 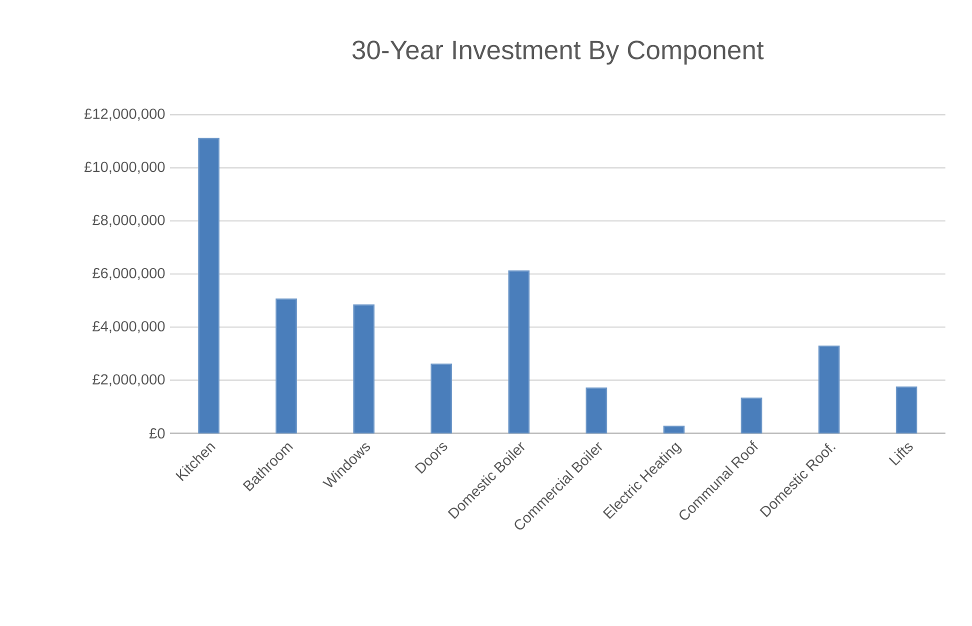 What do you see at coordinates (558, 52) in the screenshot?
I see `chart-title: 30-Year Investment By Component` at bounding box center [558, 52].